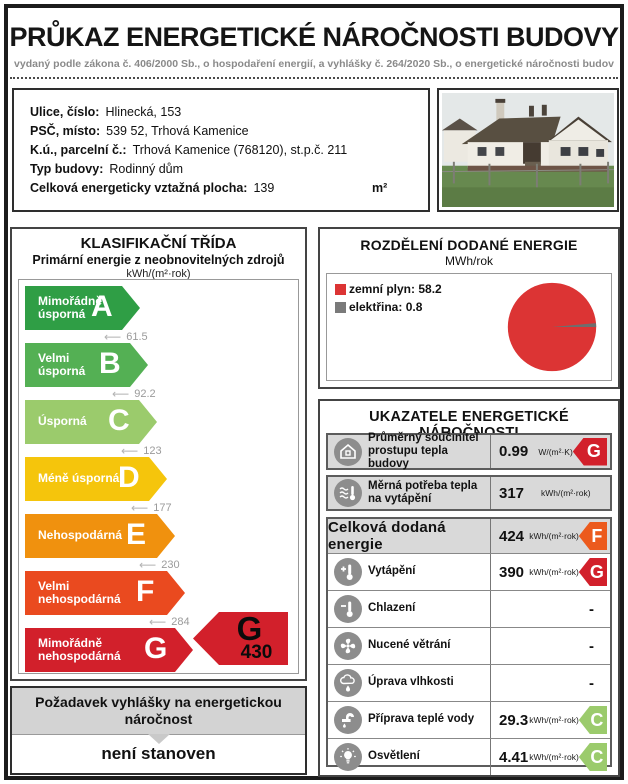 The height and width of the screenshot is (784, 628). I want to click on threshold-row: ⟵ 284, so click(161, 621).